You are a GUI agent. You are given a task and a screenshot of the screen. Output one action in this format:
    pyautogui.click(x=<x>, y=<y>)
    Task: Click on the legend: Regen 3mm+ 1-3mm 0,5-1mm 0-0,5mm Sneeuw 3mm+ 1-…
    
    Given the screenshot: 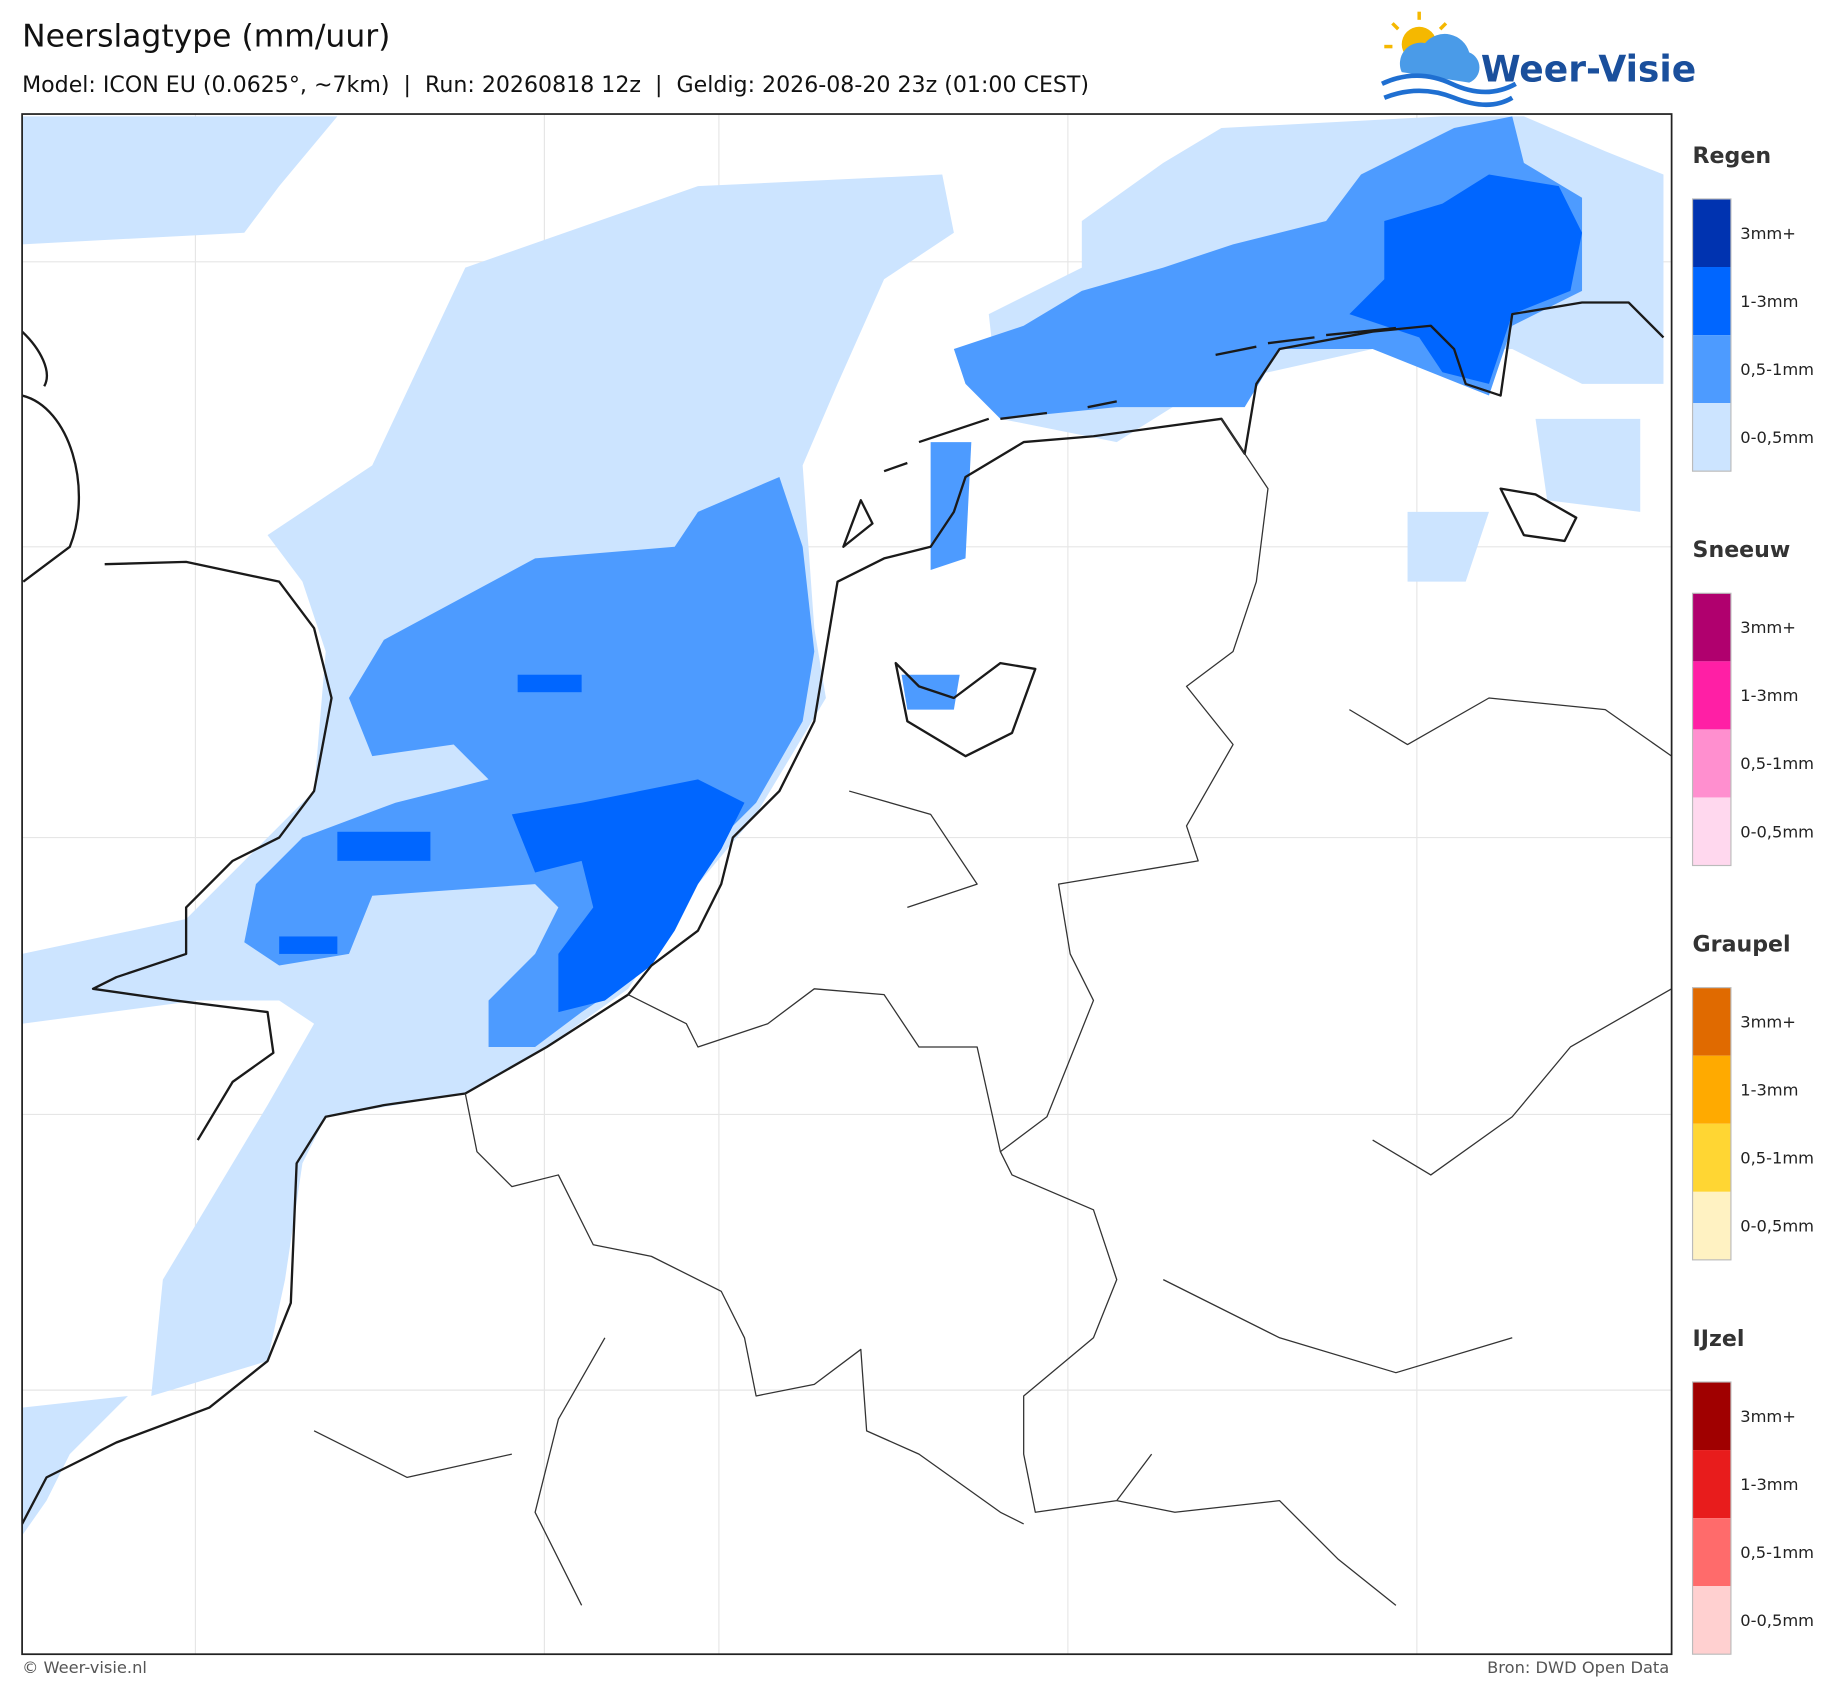 What is the action you would take?
    pyautogui.click(x=1752, y=899)
    